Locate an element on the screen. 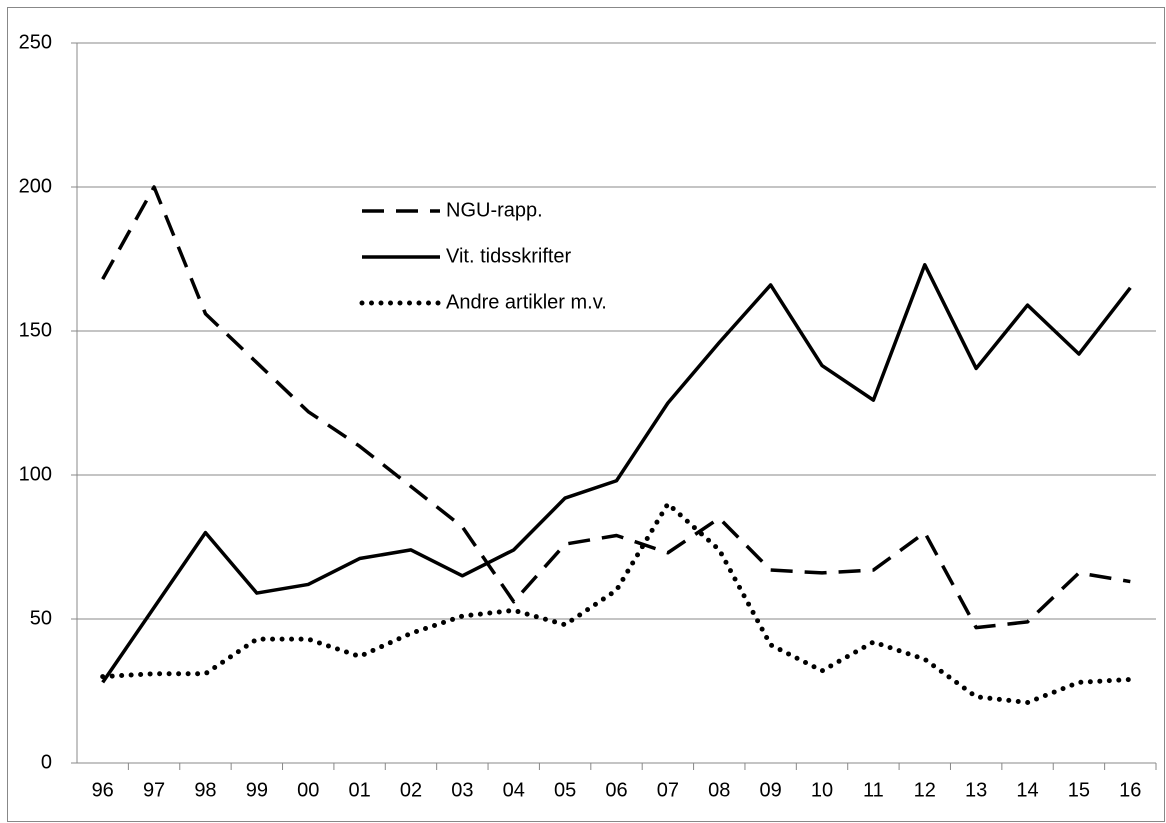  x-tick-label: 11 is located at coordinates (873, 790).